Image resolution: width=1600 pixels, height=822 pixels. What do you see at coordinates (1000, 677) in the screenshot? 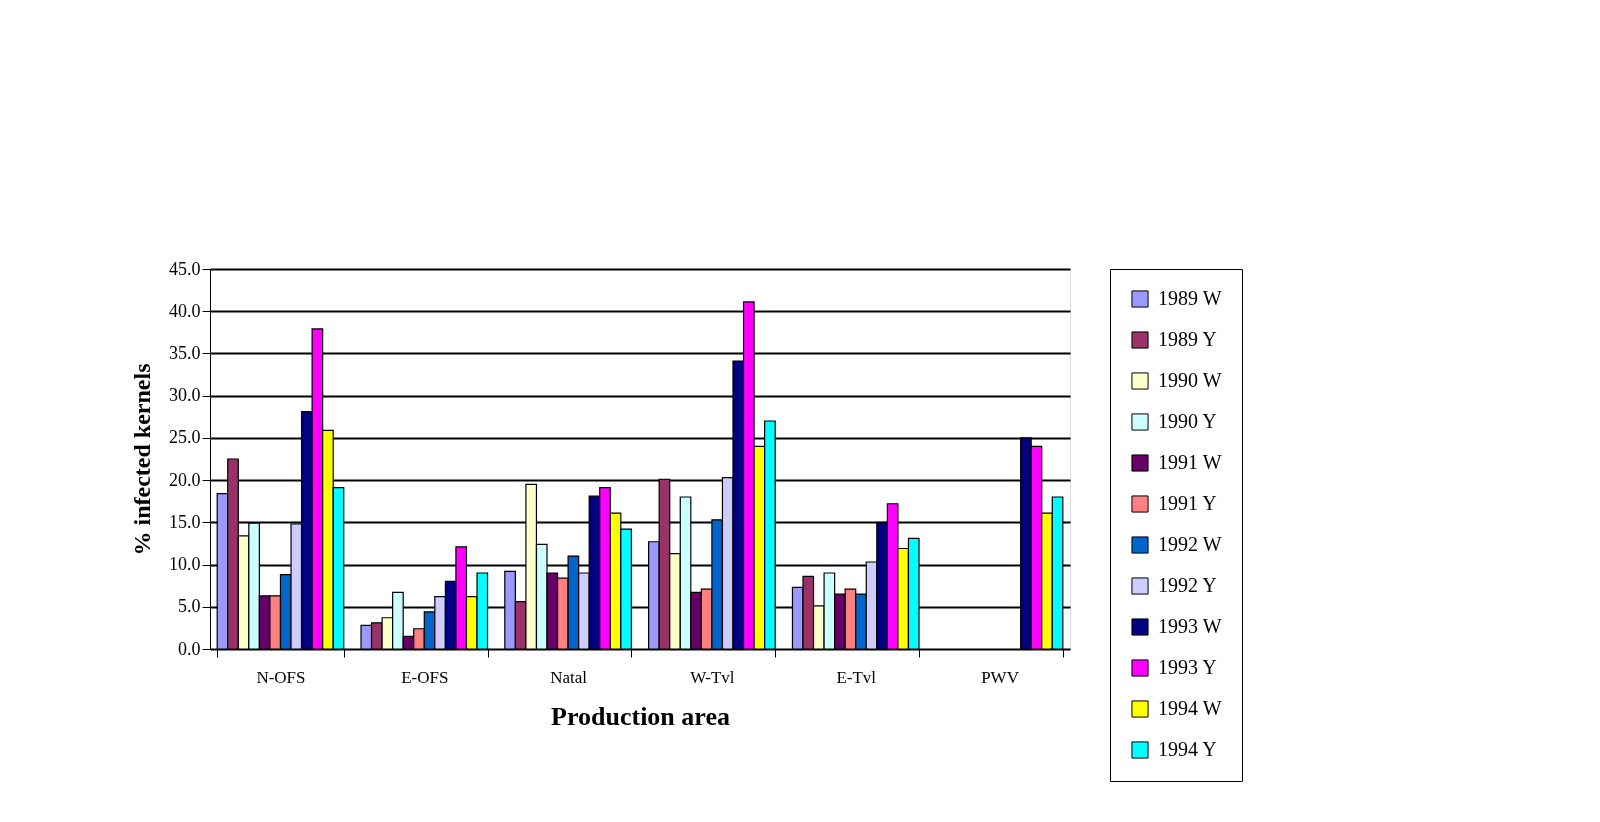
I see `x-tick-label: PWV` at bounding box center [1000, 677].